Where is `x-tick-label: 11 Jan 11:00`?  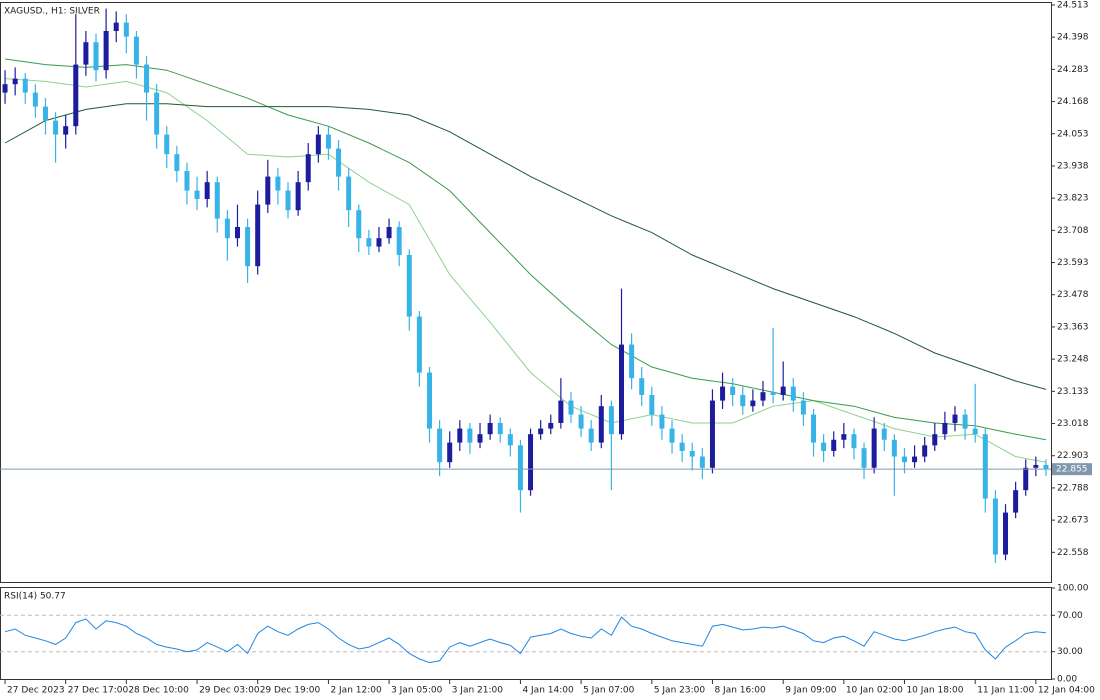
x-tick-label: 11 Jan 11:00 is located at coordinates (1005, 691).